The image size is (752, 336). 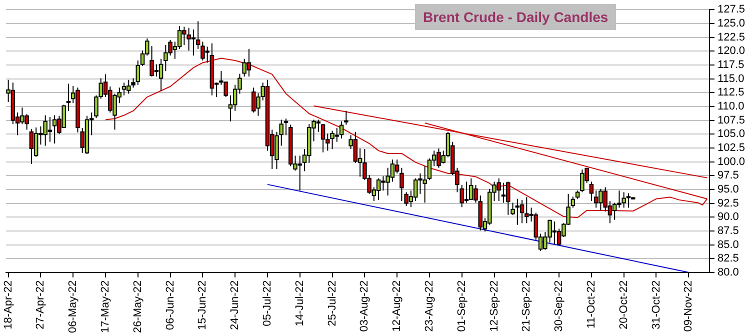 I want to click on y-tick-label: 97.5, so click(x=728, y=176).